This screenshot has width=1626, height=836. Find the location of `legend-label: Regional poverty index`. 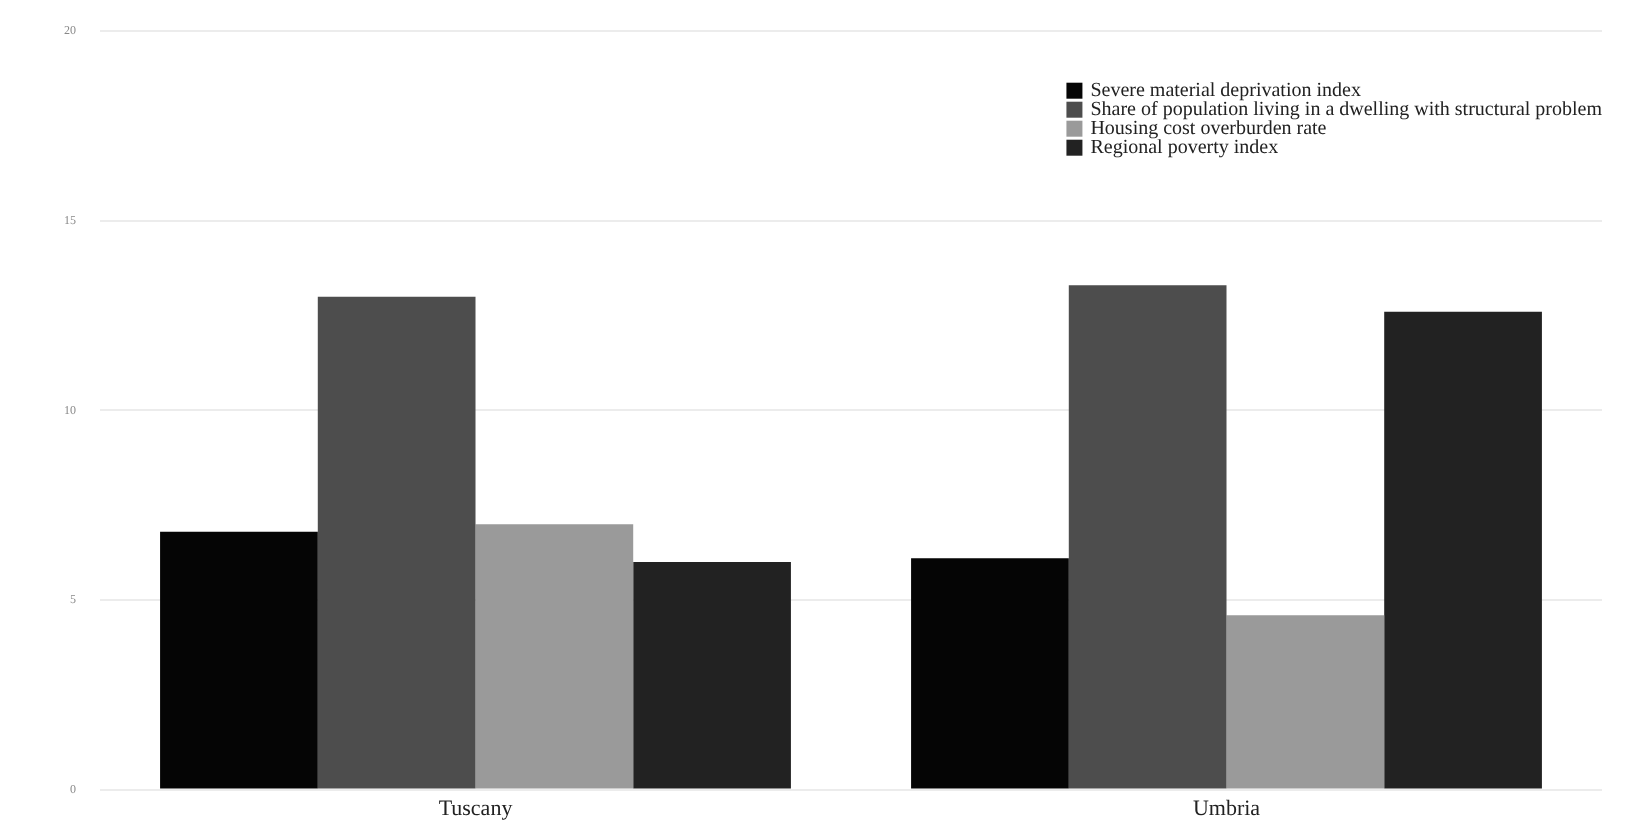

legend-label: Regional poverty index is located at coordinates (1184, 147).